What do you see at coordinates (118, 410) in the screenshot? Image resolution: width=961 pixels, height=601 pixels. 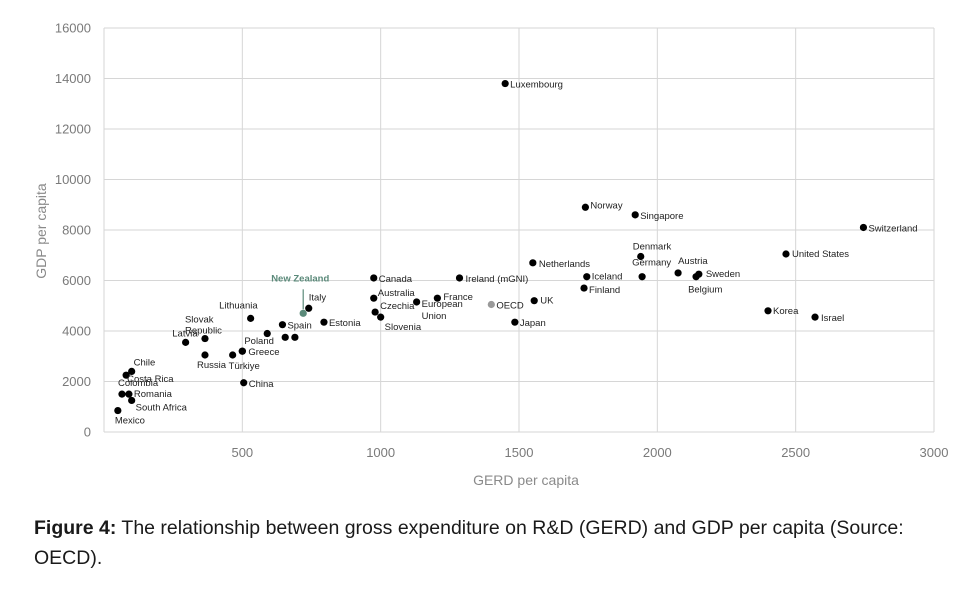 I see `point-mexico` at bounding box center [118, 410].